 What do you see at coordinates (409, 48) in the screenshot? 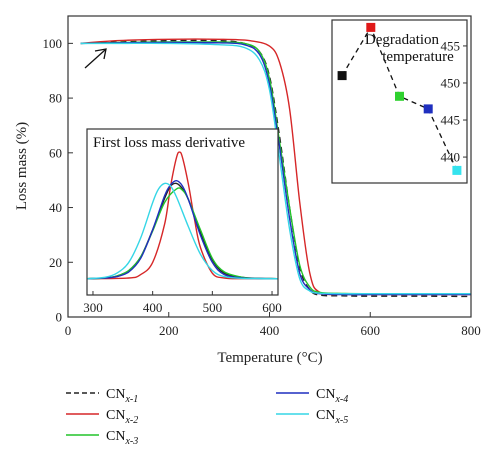
I see `degradation-inset-title: Degradation temperature` at bounding box center [409, 48].